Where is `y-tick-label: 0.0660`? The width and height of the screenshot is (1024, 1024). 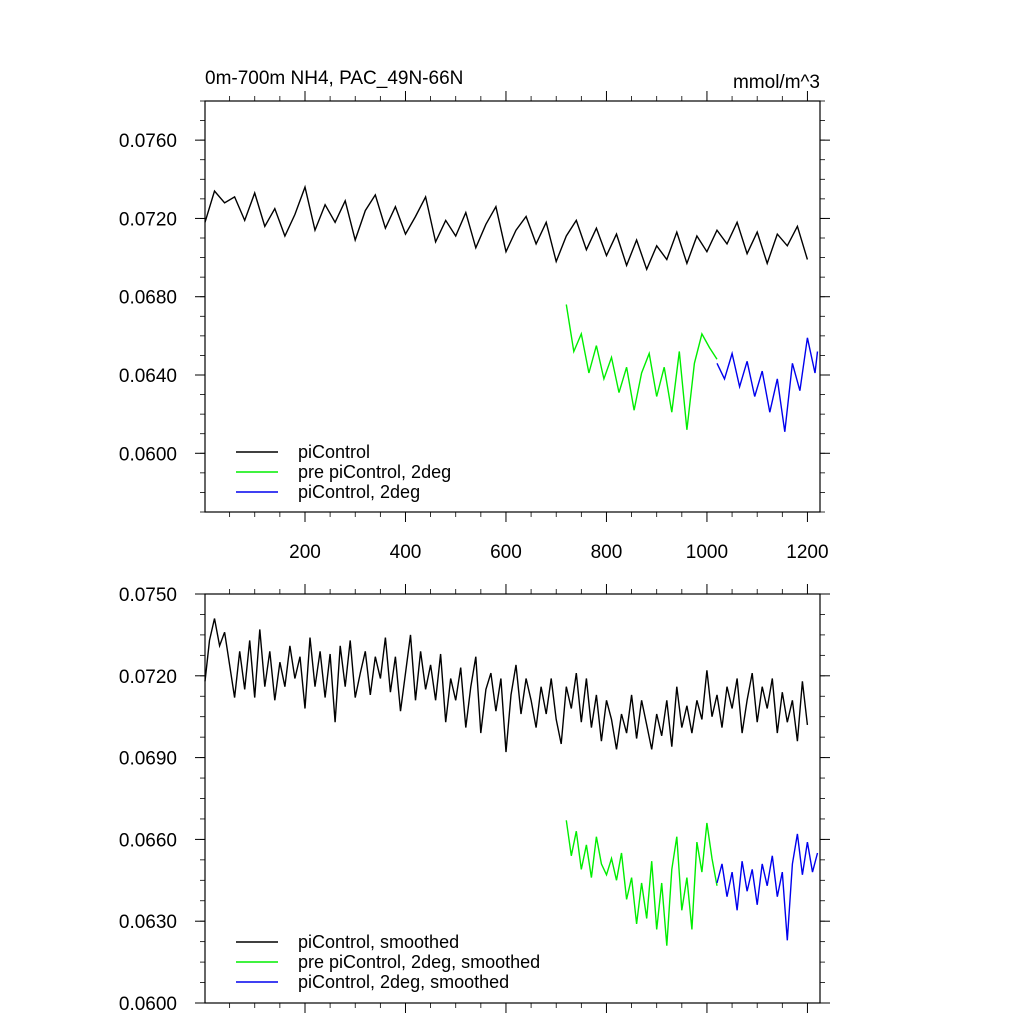 y-tick-label: 0.0660 is located at coordinates (148, 840).